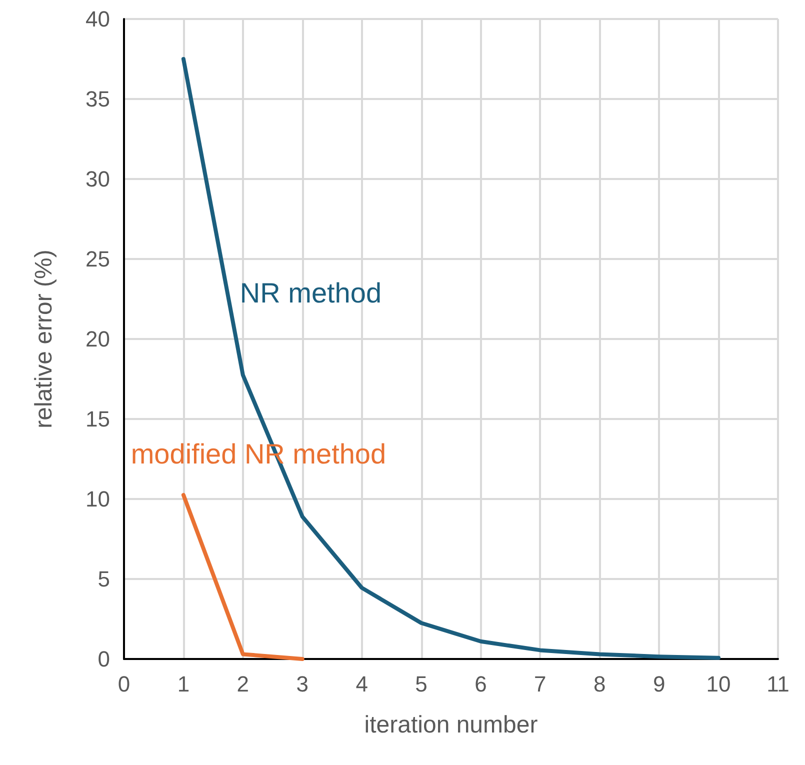  I want to click on x-axis-title: iteration number, so click(451, 725).